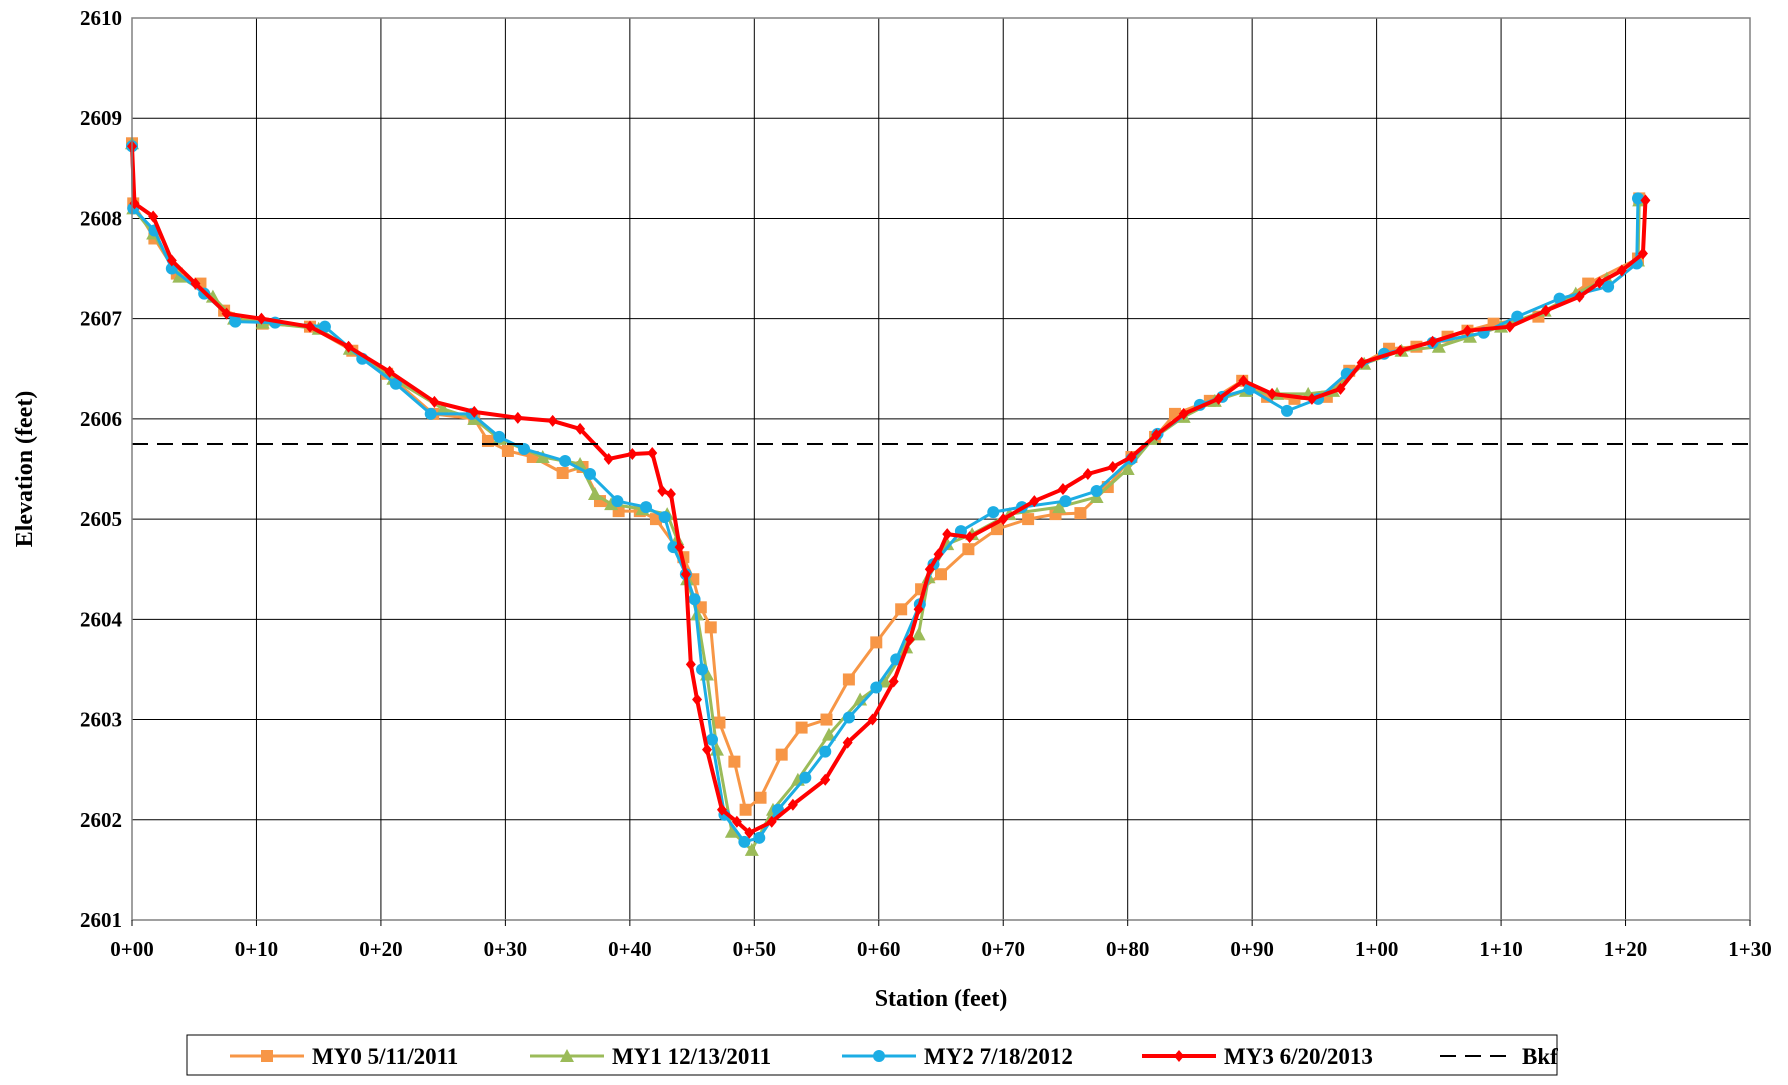 Image resolution: width=1788 pixels, height=1085 pixels. Describe the element at coordinates (101, 18) in the screenshot. I see `y-tick-label: 2610` at that location.